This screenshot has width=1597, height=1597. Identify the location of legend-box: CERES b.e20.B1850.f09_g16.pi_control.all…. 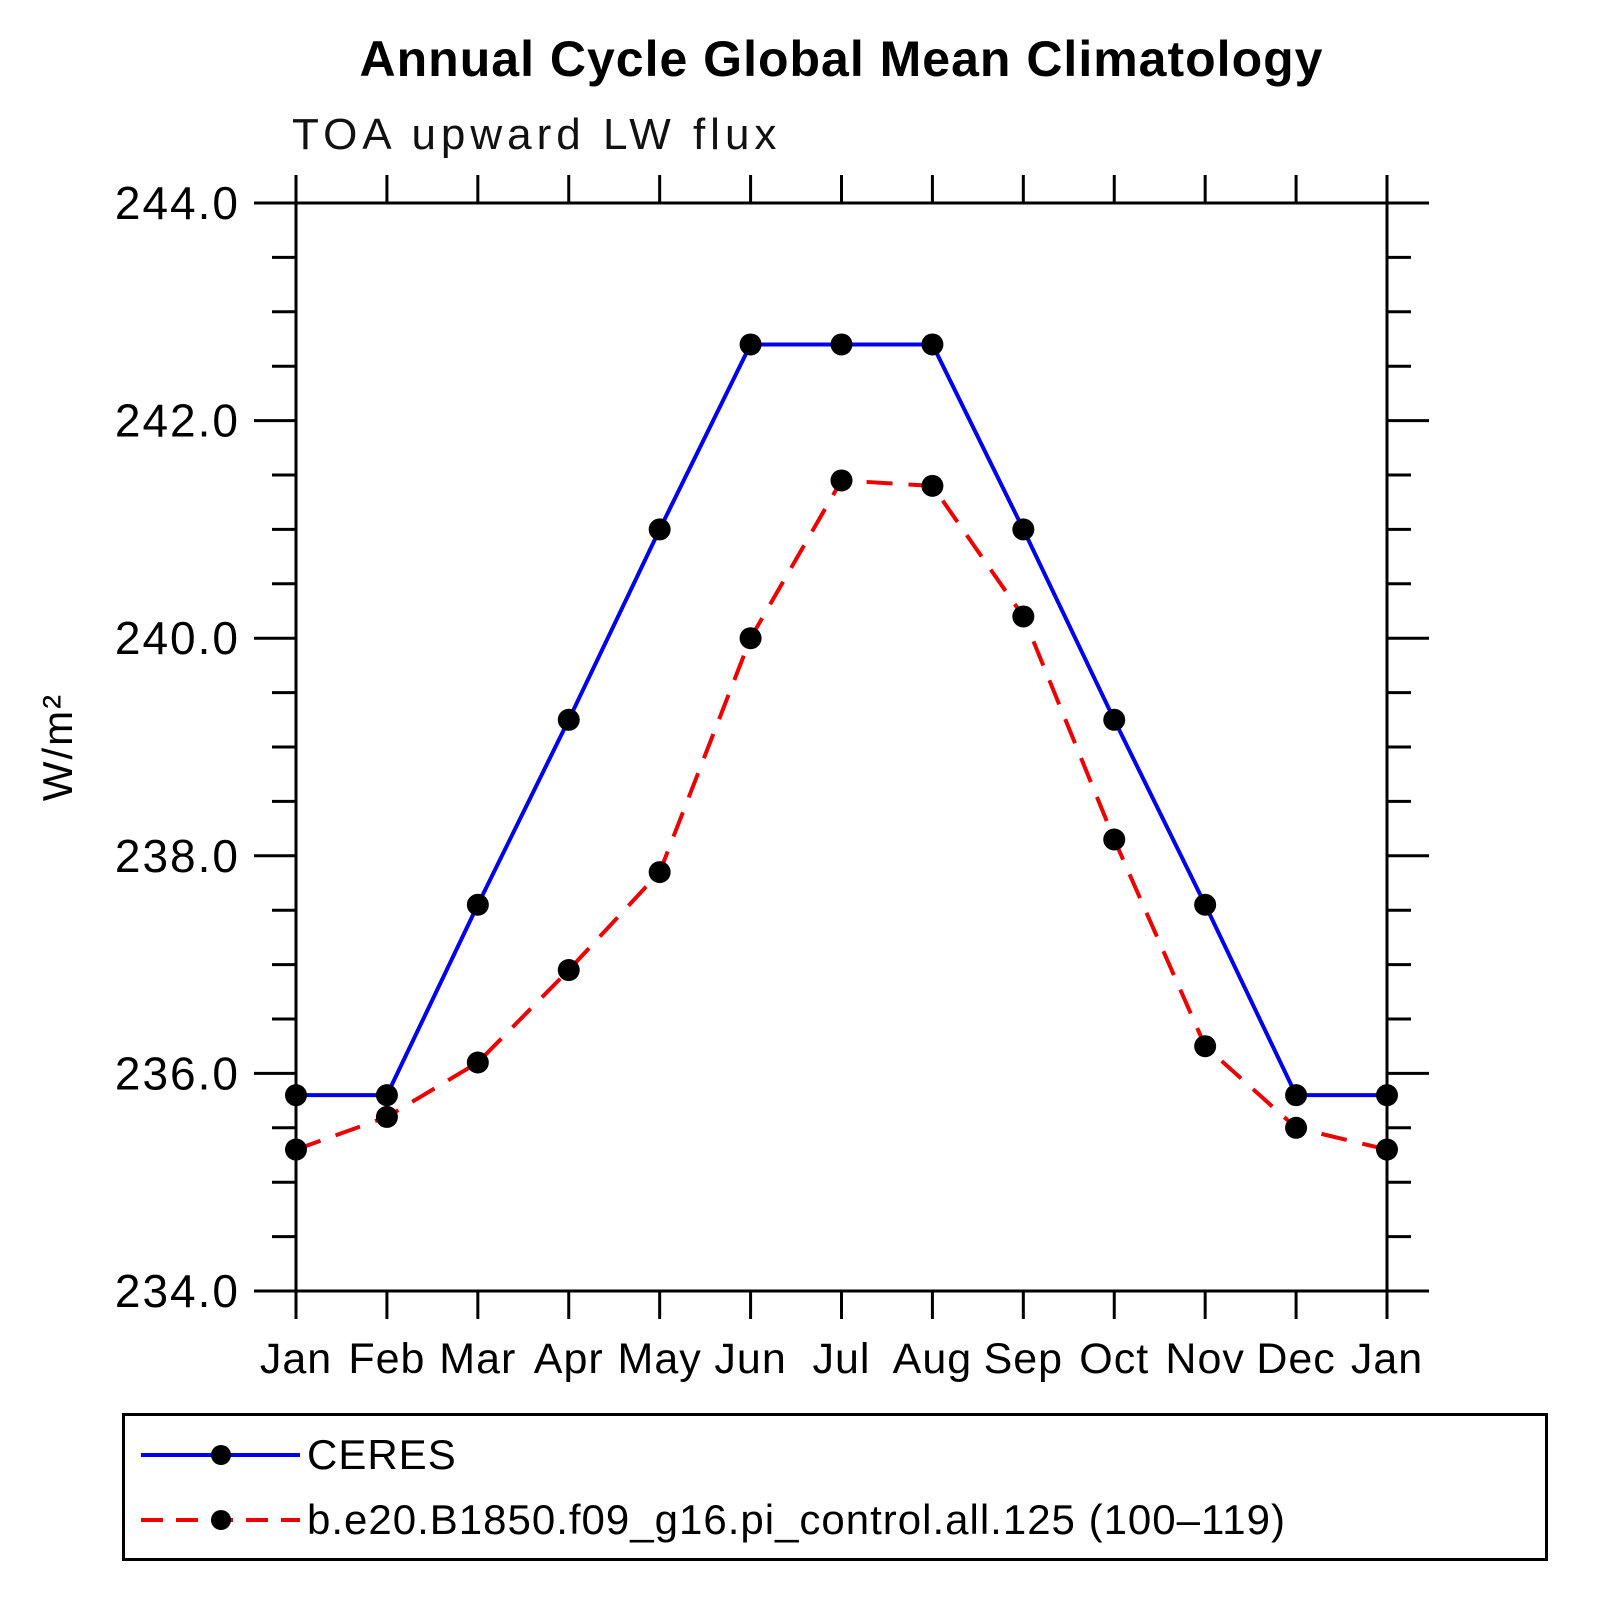
(835, 1487).